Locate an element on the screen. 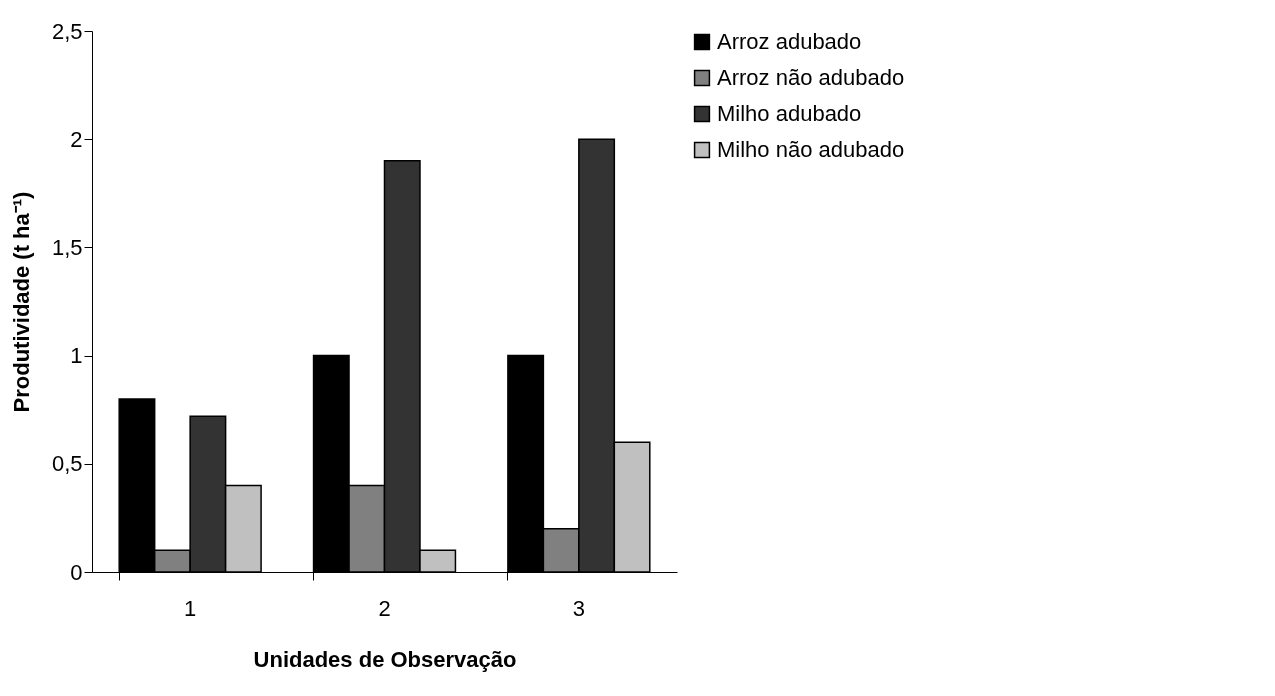 This screenshot has width=1275, height=696. y-tick-label: 0,5 is located at coordinates (67, 464).